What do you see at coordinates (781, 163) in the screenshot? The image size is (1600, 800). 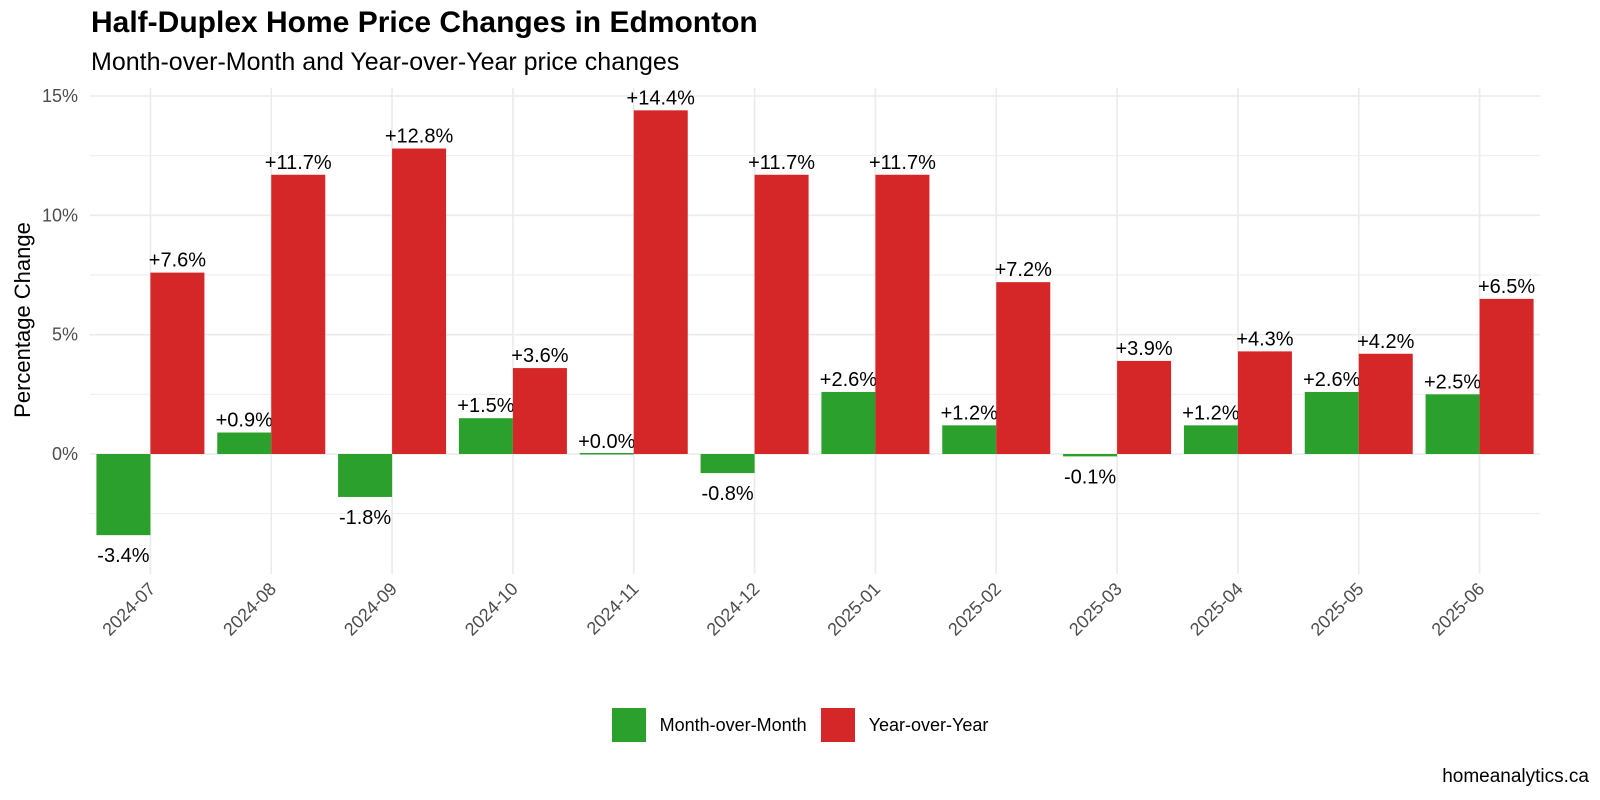 I see `data-label-yoy-2024-12: +11.7%` at bounding box center [781, 163].